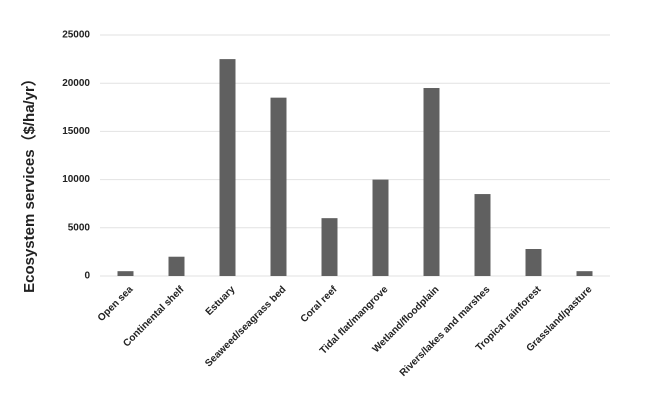 Image resolution: width=650 pixels, height=400 pixels. I want to click on x-tick-label: Open sea, so click(116, 304).